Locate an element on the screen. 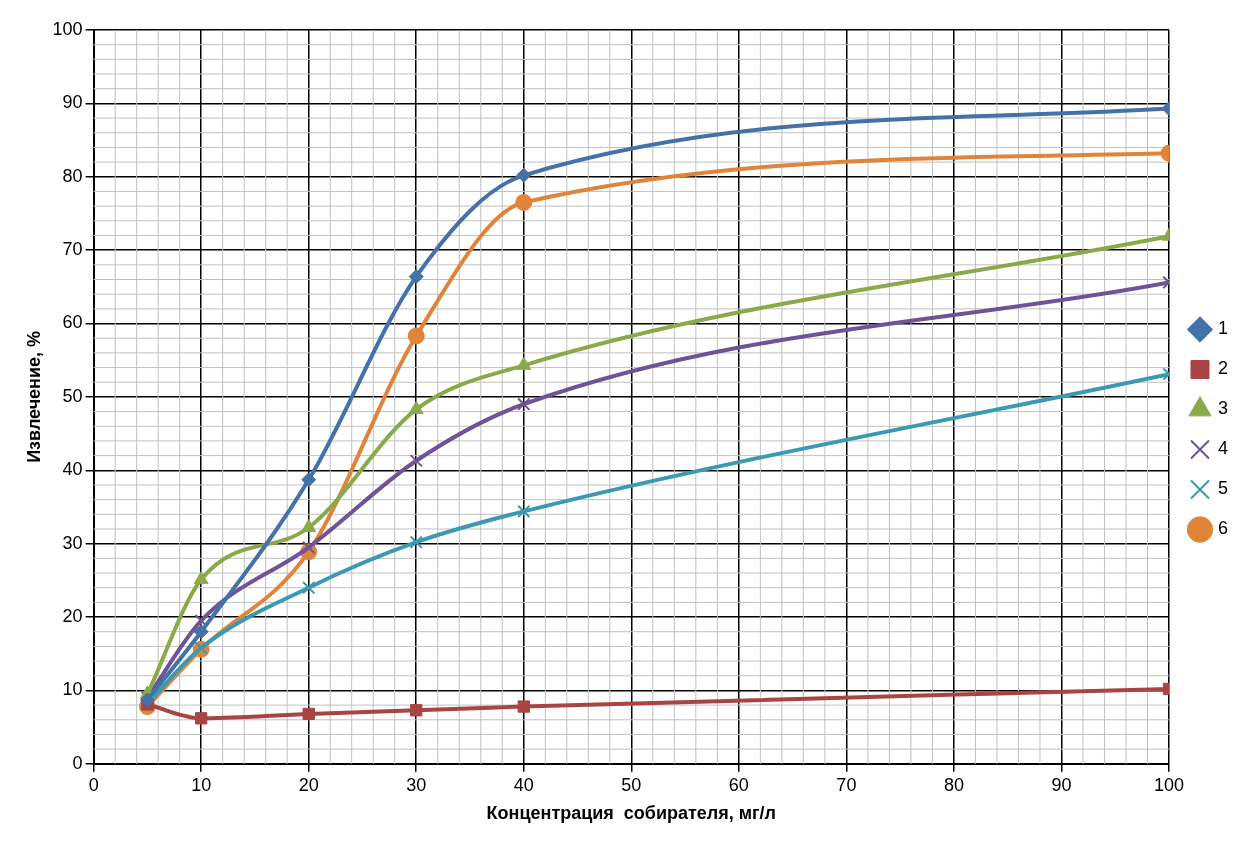 The height and width of the screenshot is (849, 1248). x-tick-label: 60 is located at coordinates (738, 784).